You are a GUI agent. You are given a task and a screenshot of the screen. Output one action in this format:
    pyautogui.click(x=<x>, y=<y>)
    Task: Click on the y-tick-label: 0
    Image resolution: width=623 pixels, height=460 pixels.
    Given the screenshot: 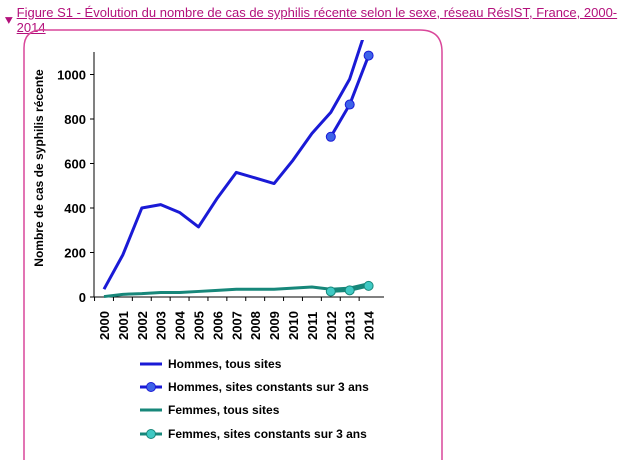 What is the action you would take?
    pyautogui.click(x=82, y=297)
    